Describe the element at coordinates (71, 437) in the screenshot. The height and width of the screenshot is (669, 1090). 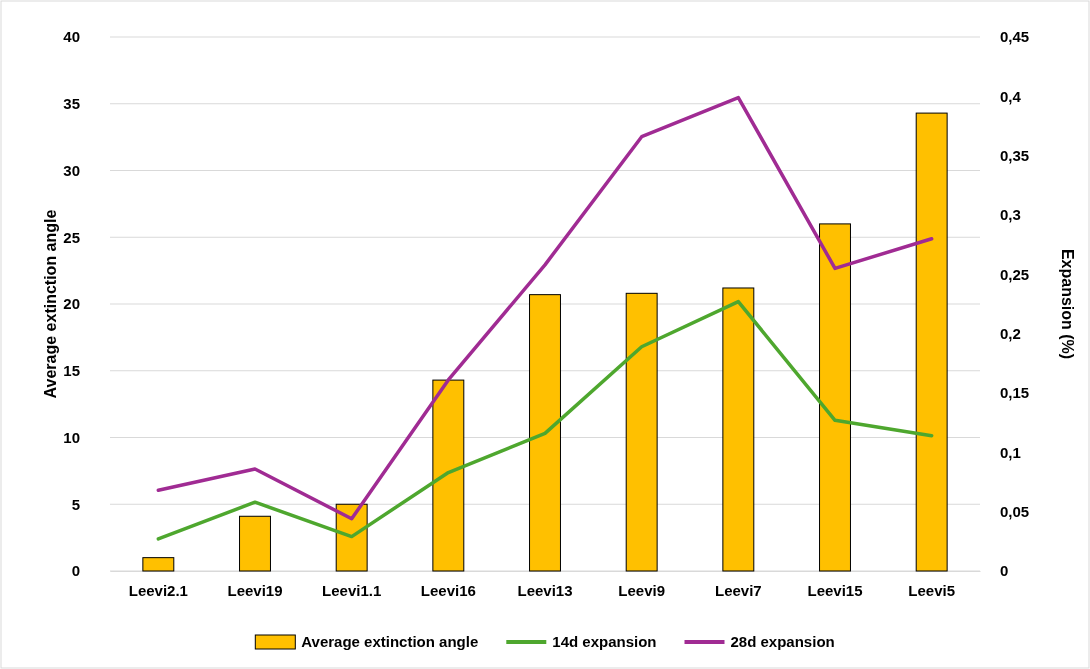
I see `y-tick-label: 10` at that location.